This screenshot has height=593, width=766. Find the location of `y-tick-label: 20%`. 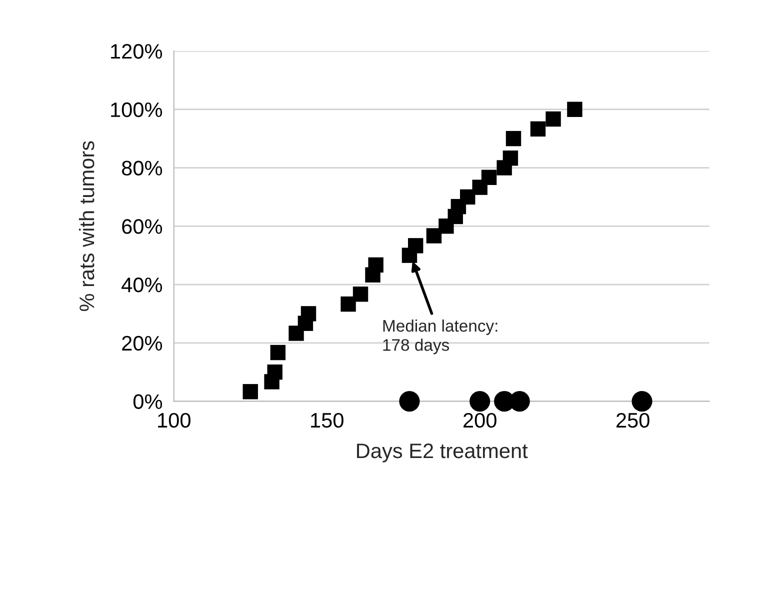

y-tick-label: 20% is located at coordinates (142, 343).